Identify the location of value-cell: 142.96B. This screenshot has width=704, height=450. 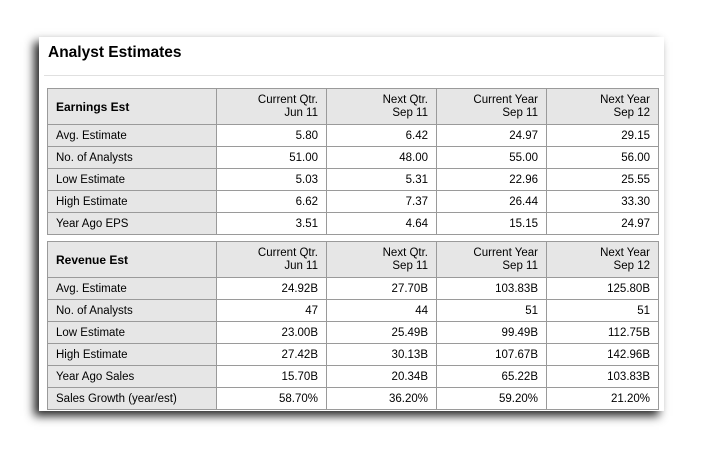
(602, 354).